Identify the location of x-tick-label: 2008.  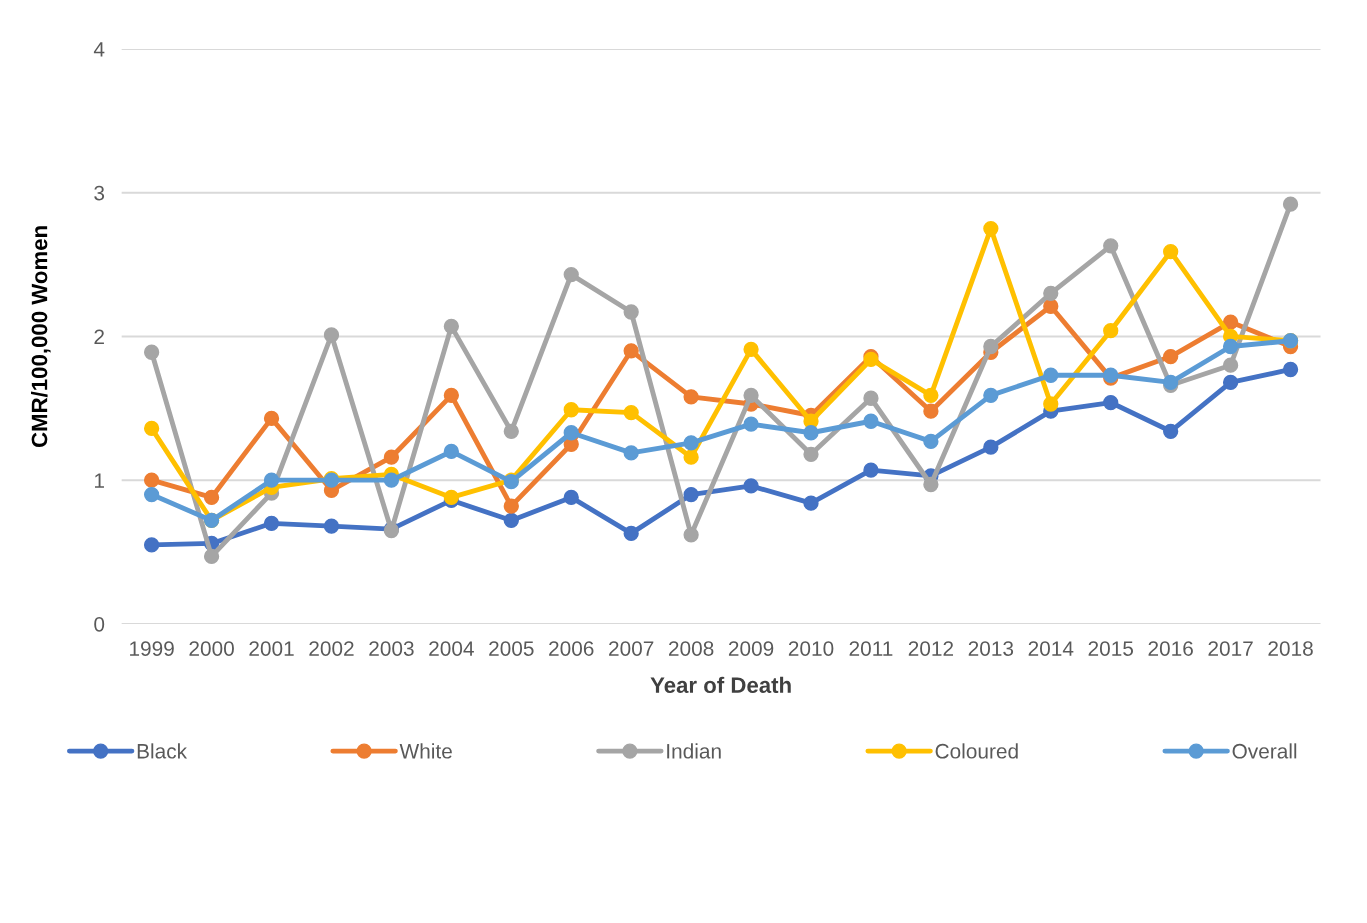
(691, 648).